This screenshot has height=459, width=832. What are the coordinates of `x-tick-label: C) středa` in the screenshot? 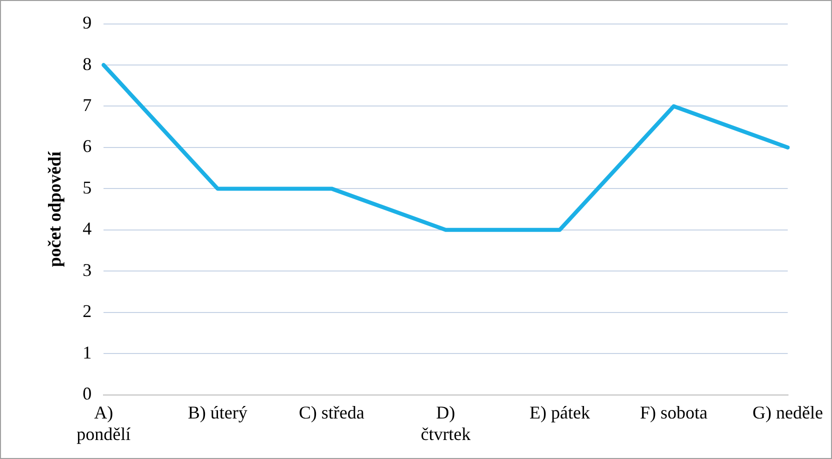 It's located at (331, 412).